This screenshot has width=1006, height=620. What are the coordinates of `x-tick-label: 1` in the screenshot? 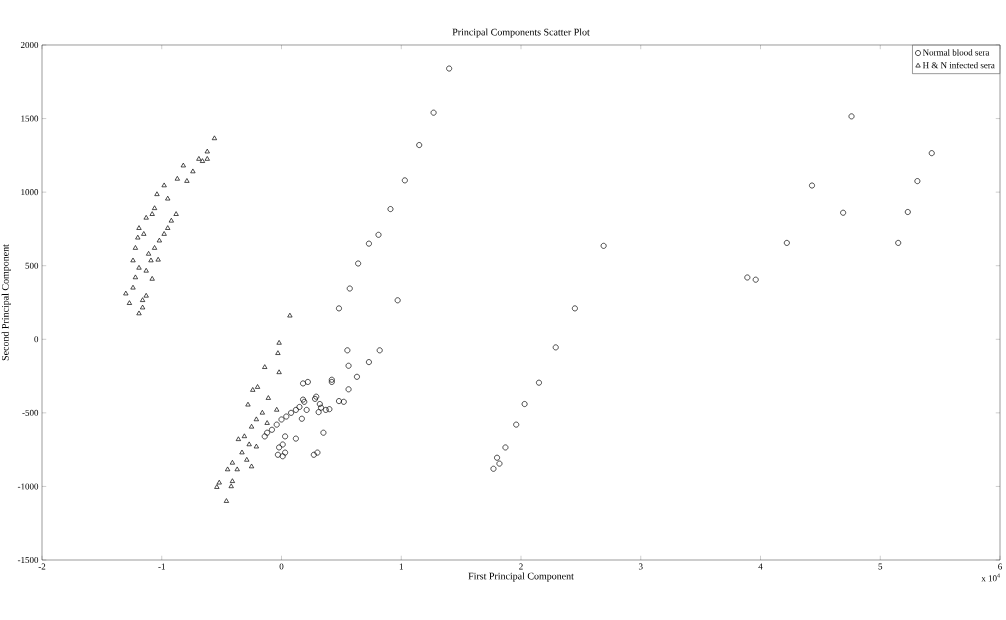 It's located at (401, 566).